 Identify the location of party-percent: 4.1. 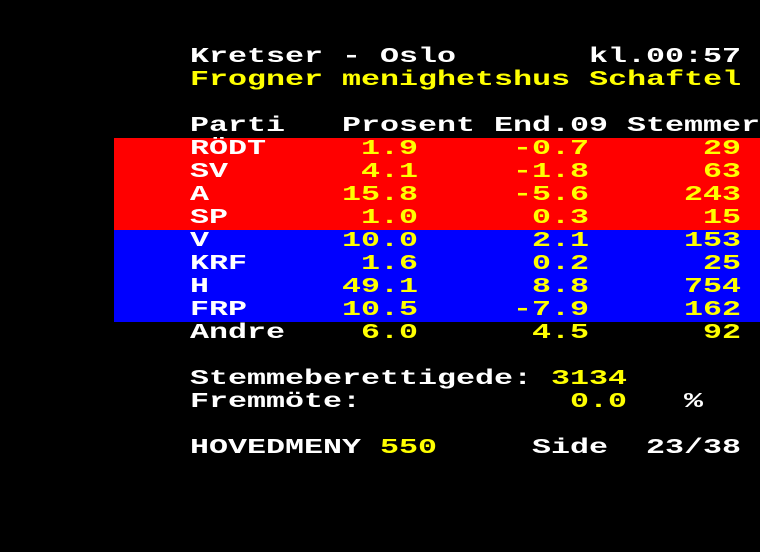
(390, 172).